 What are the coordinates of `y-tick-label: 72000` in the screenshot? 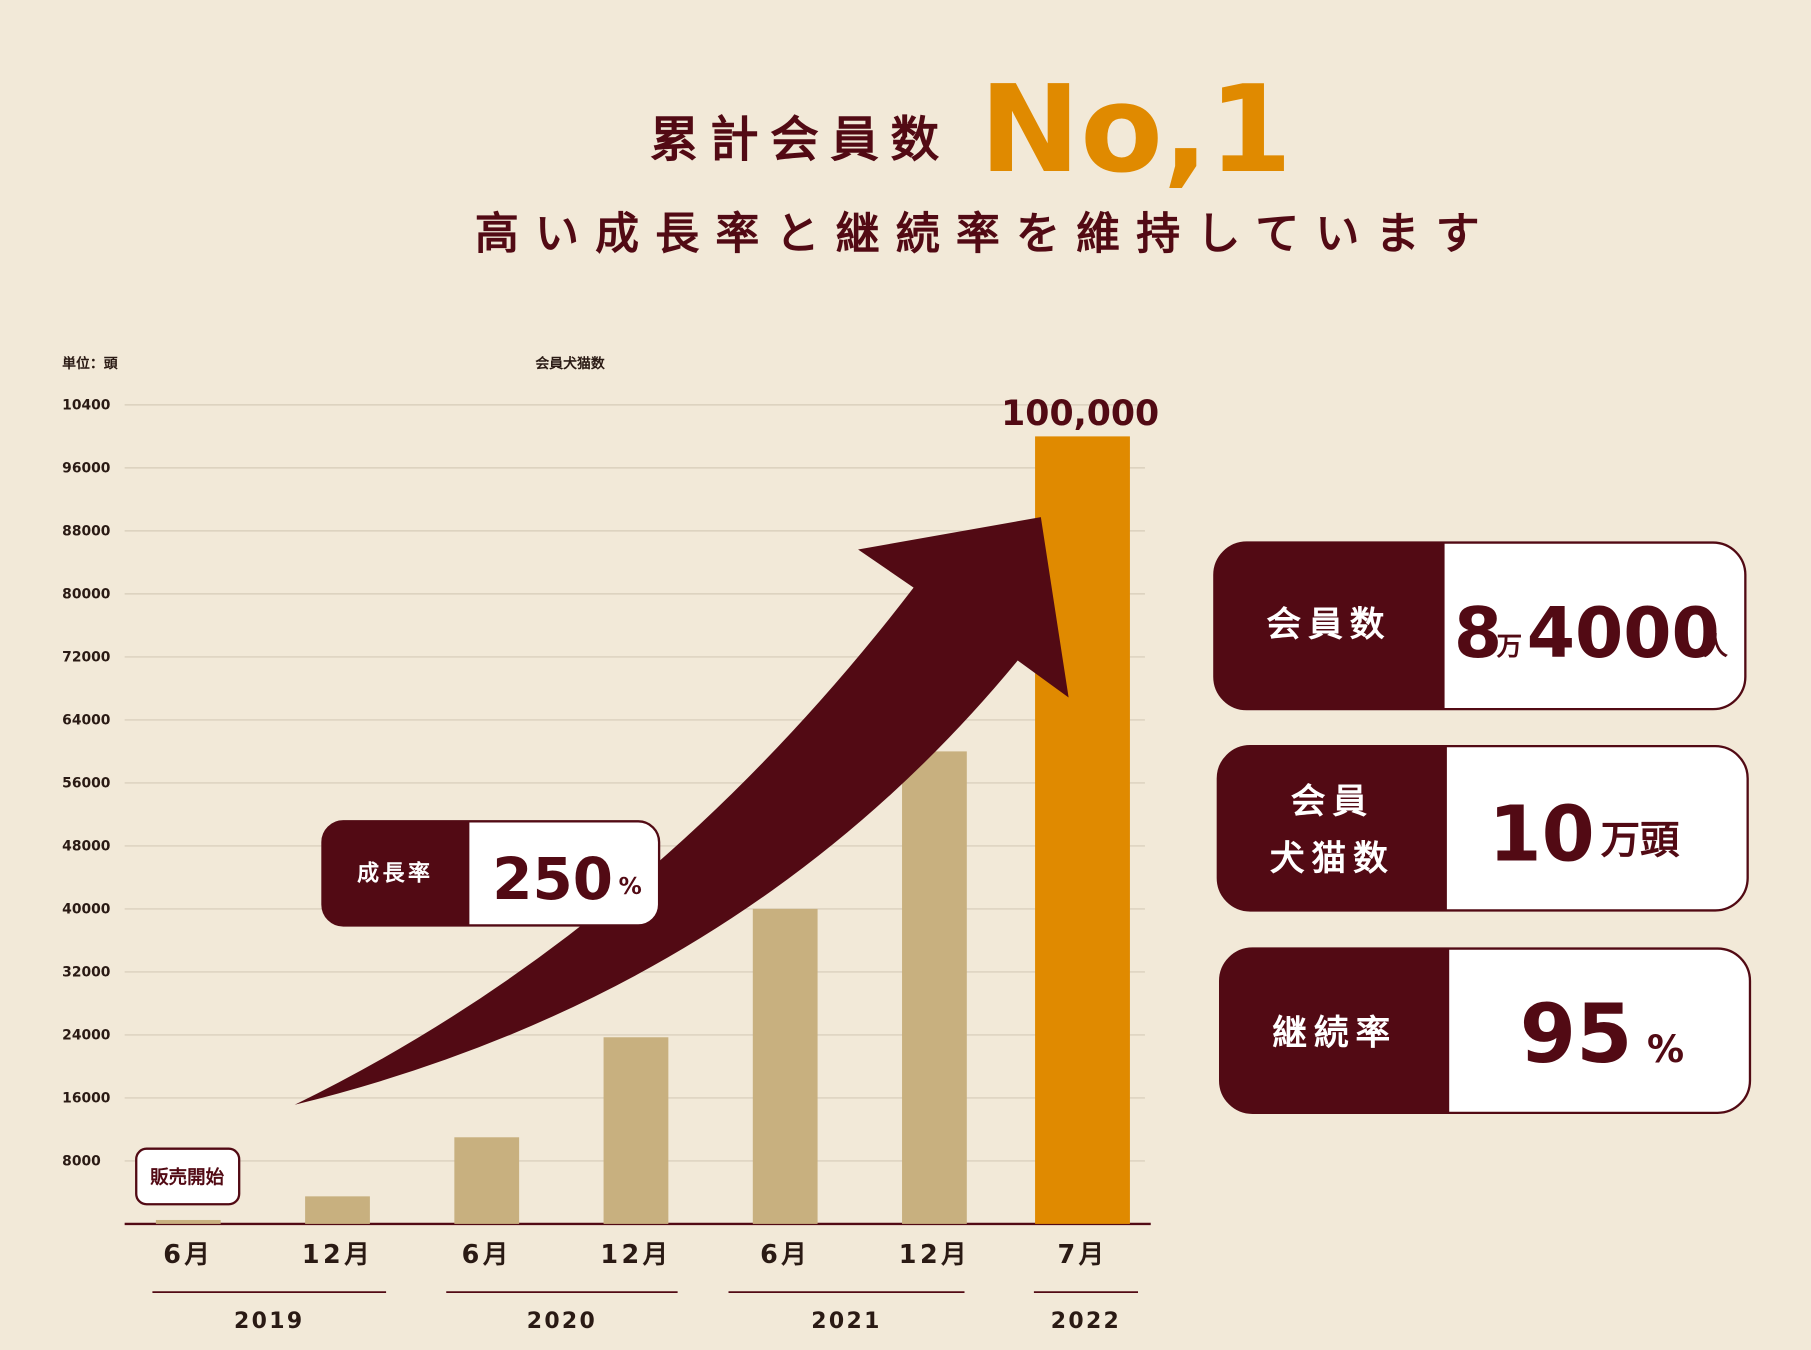 It's located at (86, 658).